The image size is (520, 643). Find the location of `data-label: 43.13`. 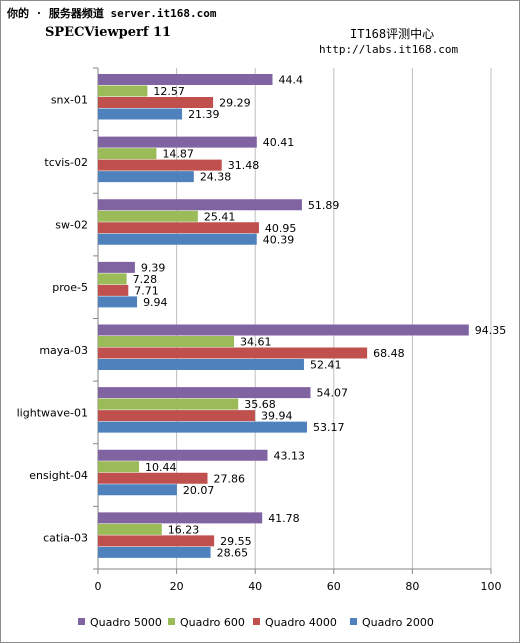

data-label: 43.13 is located at coordinates (290, 455).